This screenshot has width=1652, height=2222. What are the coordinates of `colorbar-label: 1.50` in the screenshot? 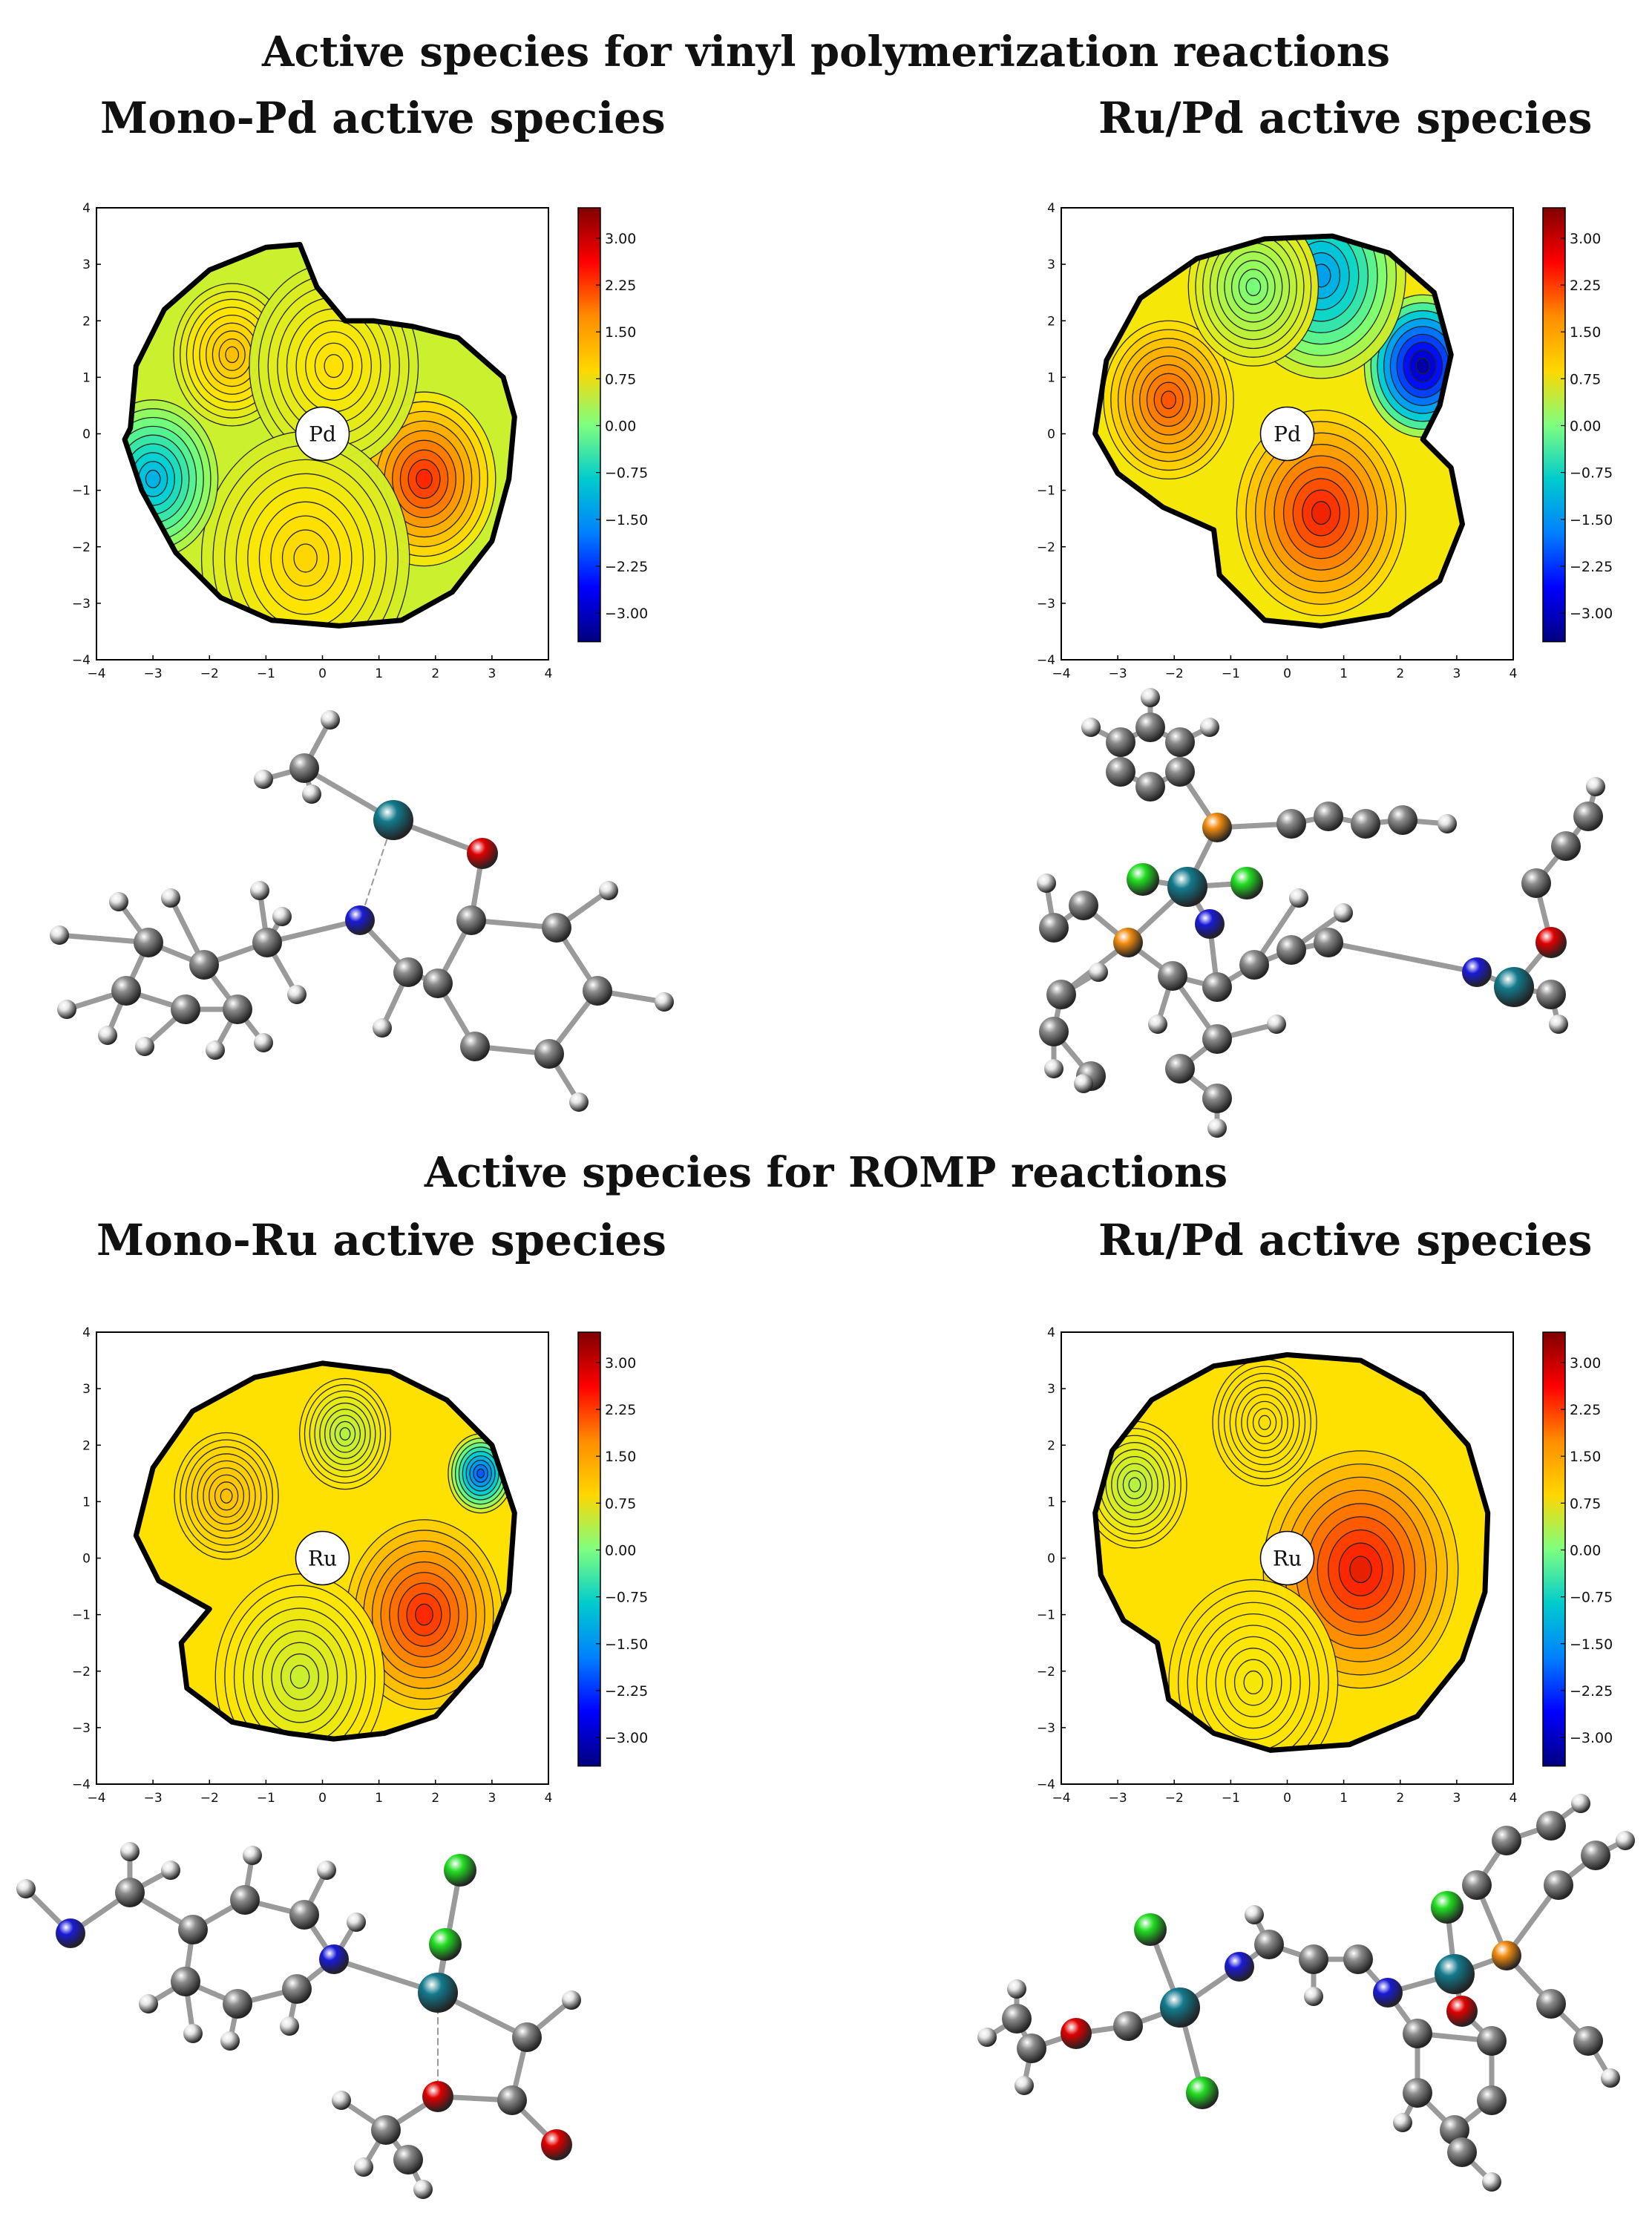 It's located at (620, 332).